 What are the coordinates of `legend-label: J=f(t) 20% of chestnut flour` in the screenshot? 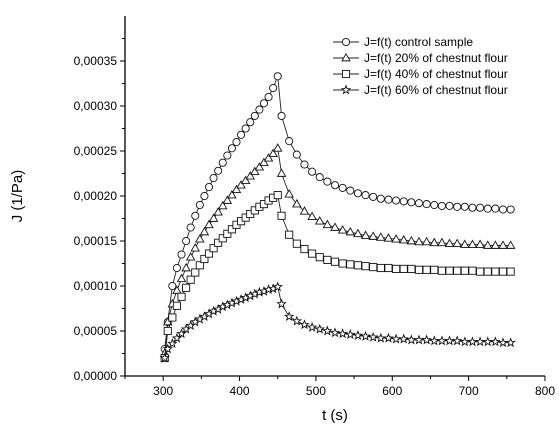 It's located at (436, 58).